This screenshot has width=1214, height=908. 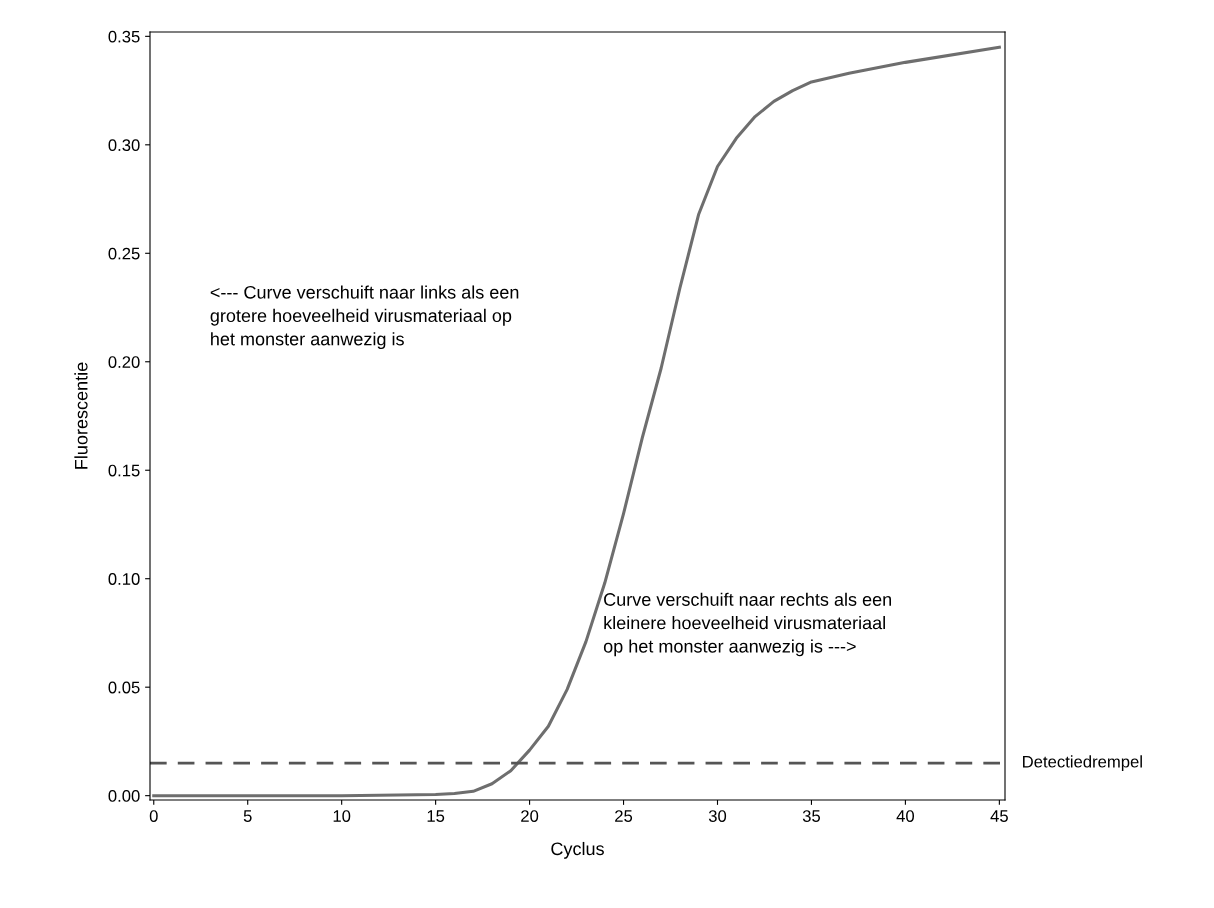 I want to click on x-tick-label: 25, so click(x=624, y=816).